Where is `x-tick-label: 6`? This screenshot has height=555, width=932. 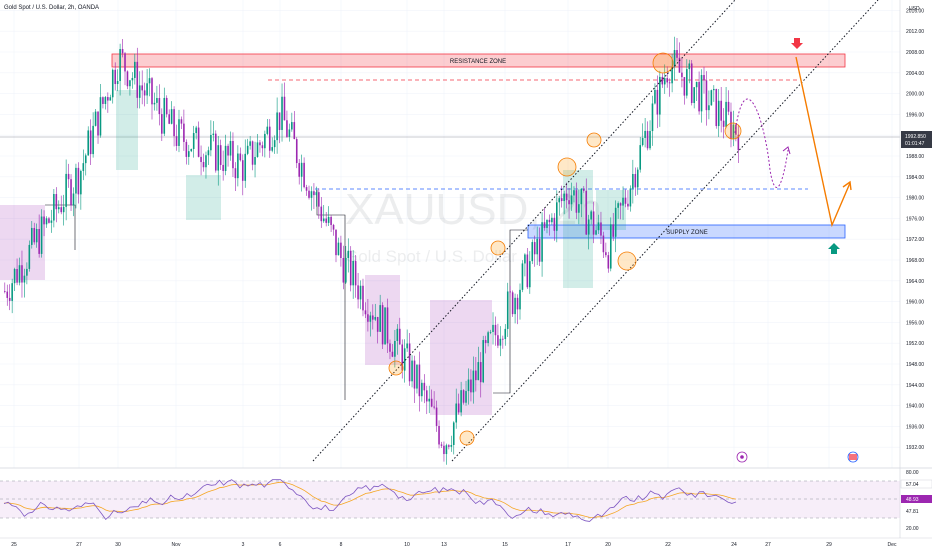
x-tick-label: 6 is located at coordinates (280, 545).